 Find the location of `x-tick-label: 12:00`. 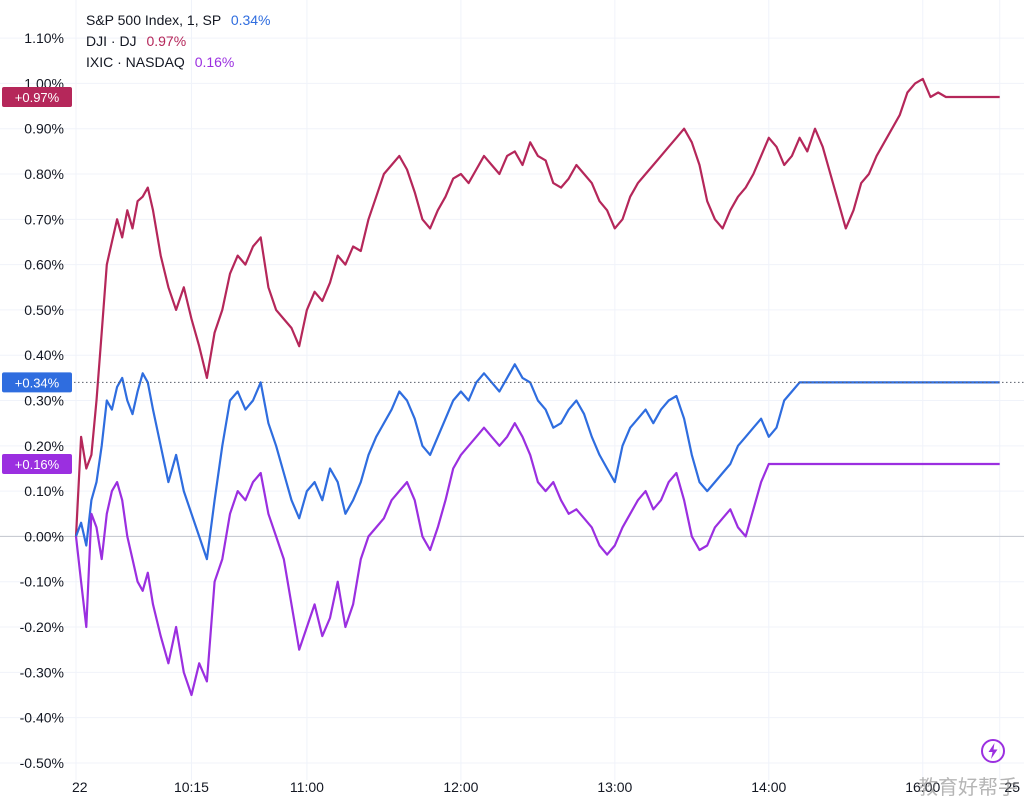

x-tick-label: 12:00 is located at coordinates (460, 787).